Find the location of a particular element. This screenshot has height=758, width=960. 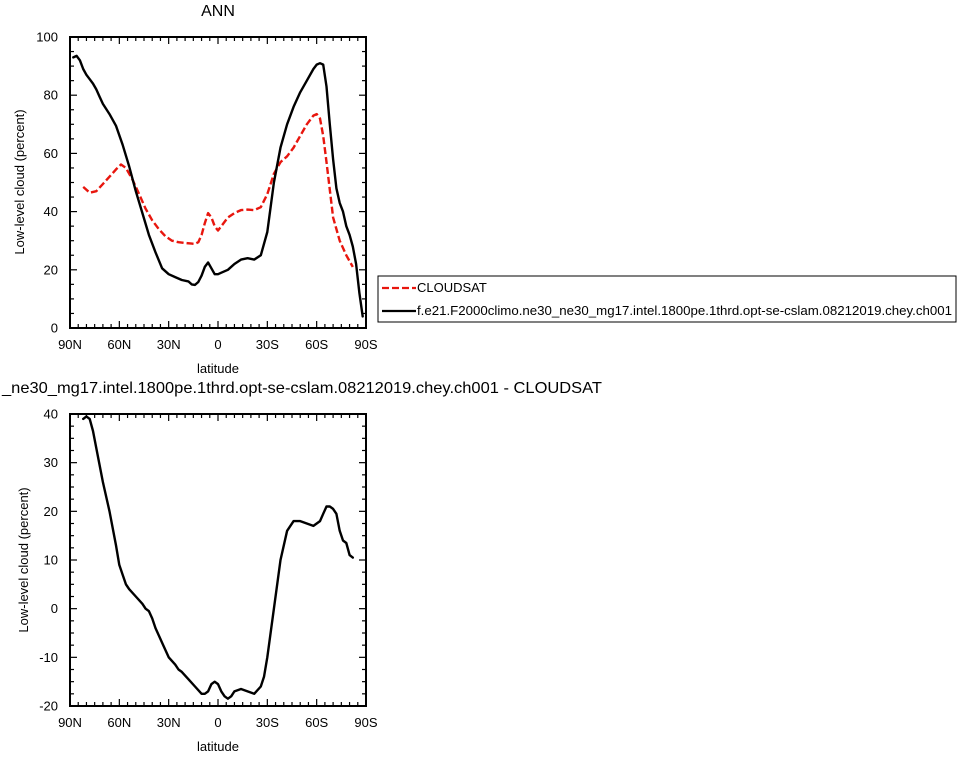

bottom-ytick-label: 40 is located at coordinates (51, 414).